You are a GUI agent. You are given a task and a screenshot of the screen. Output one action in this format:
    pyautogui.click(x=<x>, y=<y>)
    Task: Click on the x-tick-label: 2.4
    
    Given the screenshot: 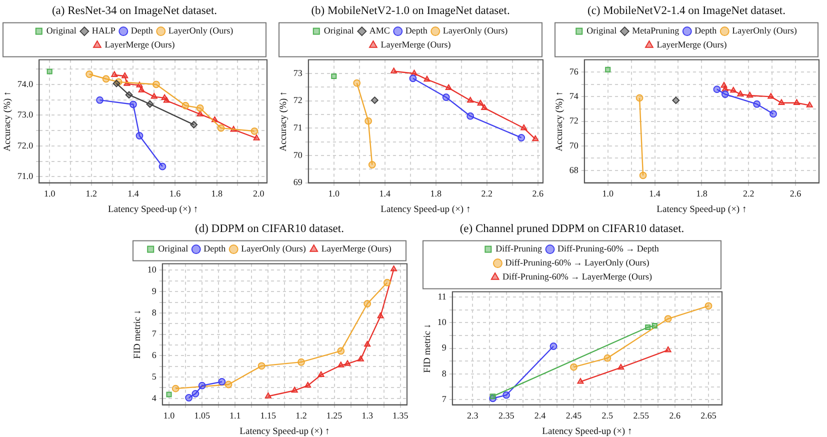 What is the action you would take?
    pyautogui.click(x=540, y=415)
    